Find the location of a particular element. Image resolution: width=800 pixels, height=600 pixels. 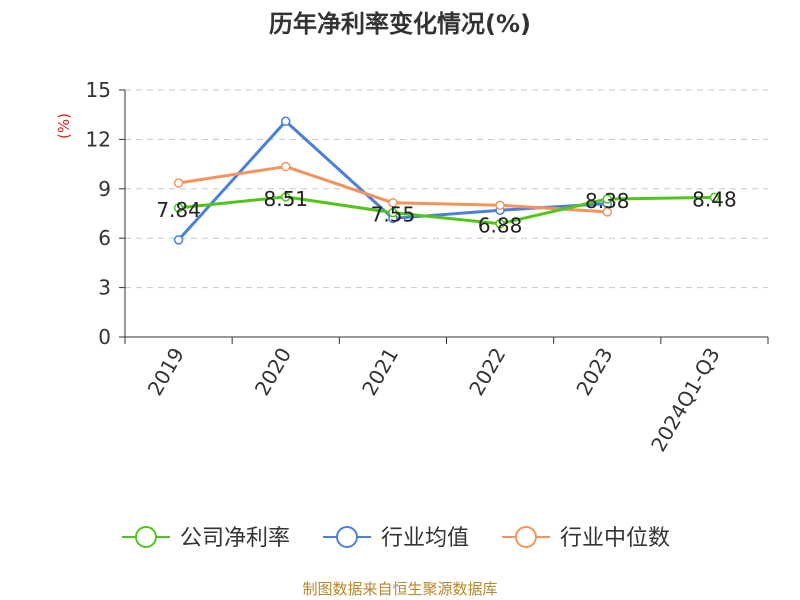

x-tick-label: 2020 is located at coordinates (273, 372).